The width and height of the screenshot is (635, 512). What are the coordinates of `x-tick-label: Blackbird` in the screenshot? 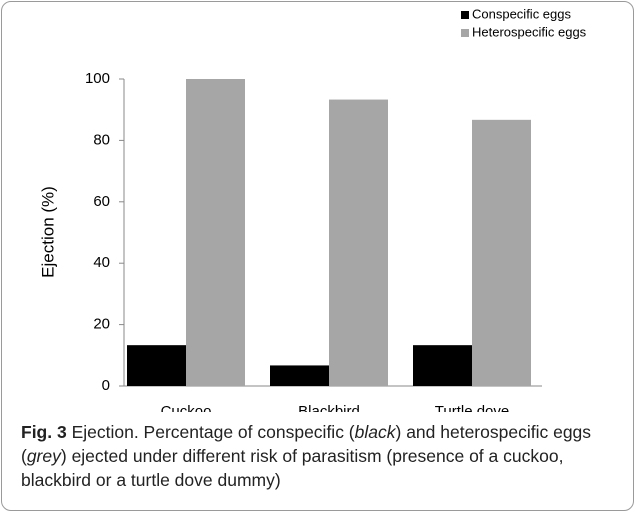 It's located at (329, 407).